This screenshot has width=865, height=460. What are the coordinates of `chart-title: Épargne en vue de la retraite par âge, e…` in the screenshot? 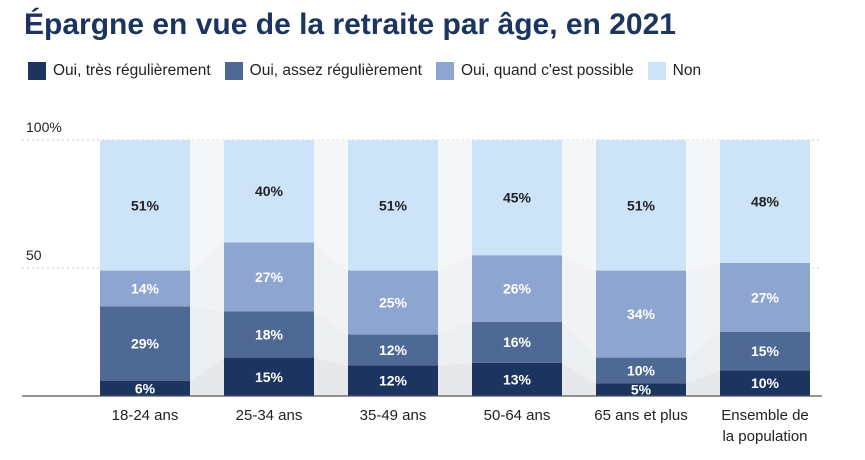 It's located at (350, 24).